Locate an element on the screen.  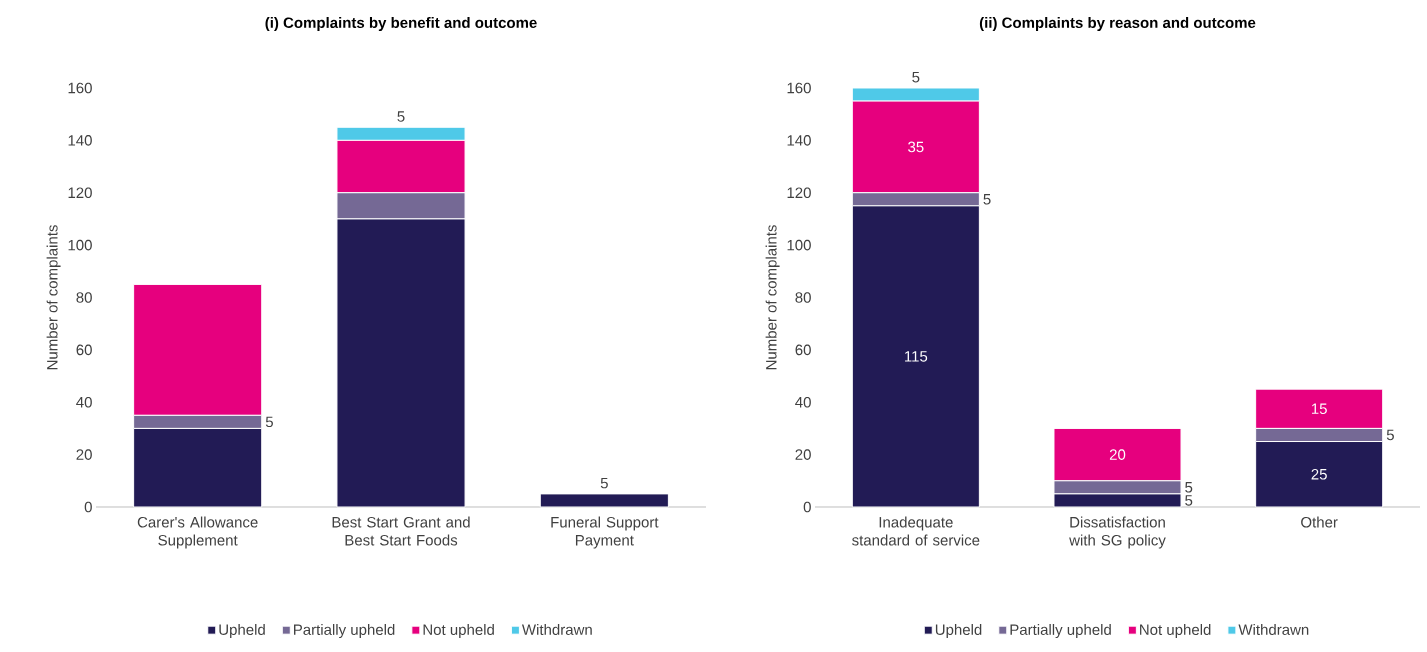
chart-title: (ii) Complaints by reason and outcome is located at coordinates (1117, 24).